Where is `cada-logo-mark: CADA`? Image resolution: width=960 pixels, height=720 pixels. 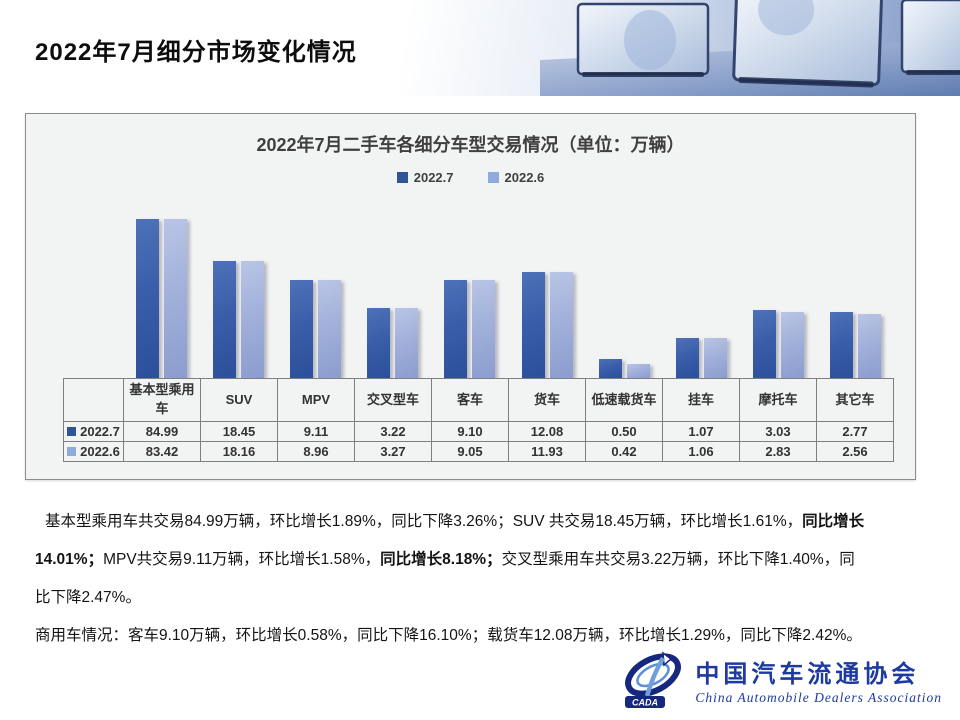
cada-logo-mark: CADA is located at coordinates (653, 679).